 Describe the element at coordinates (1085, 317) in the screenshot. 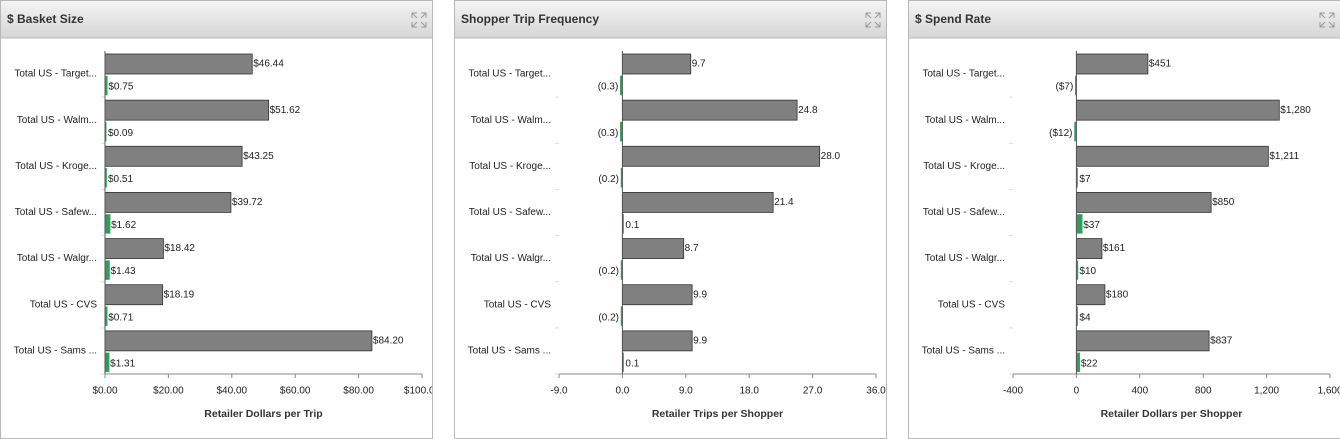

I see `data-label: $4` at that location.